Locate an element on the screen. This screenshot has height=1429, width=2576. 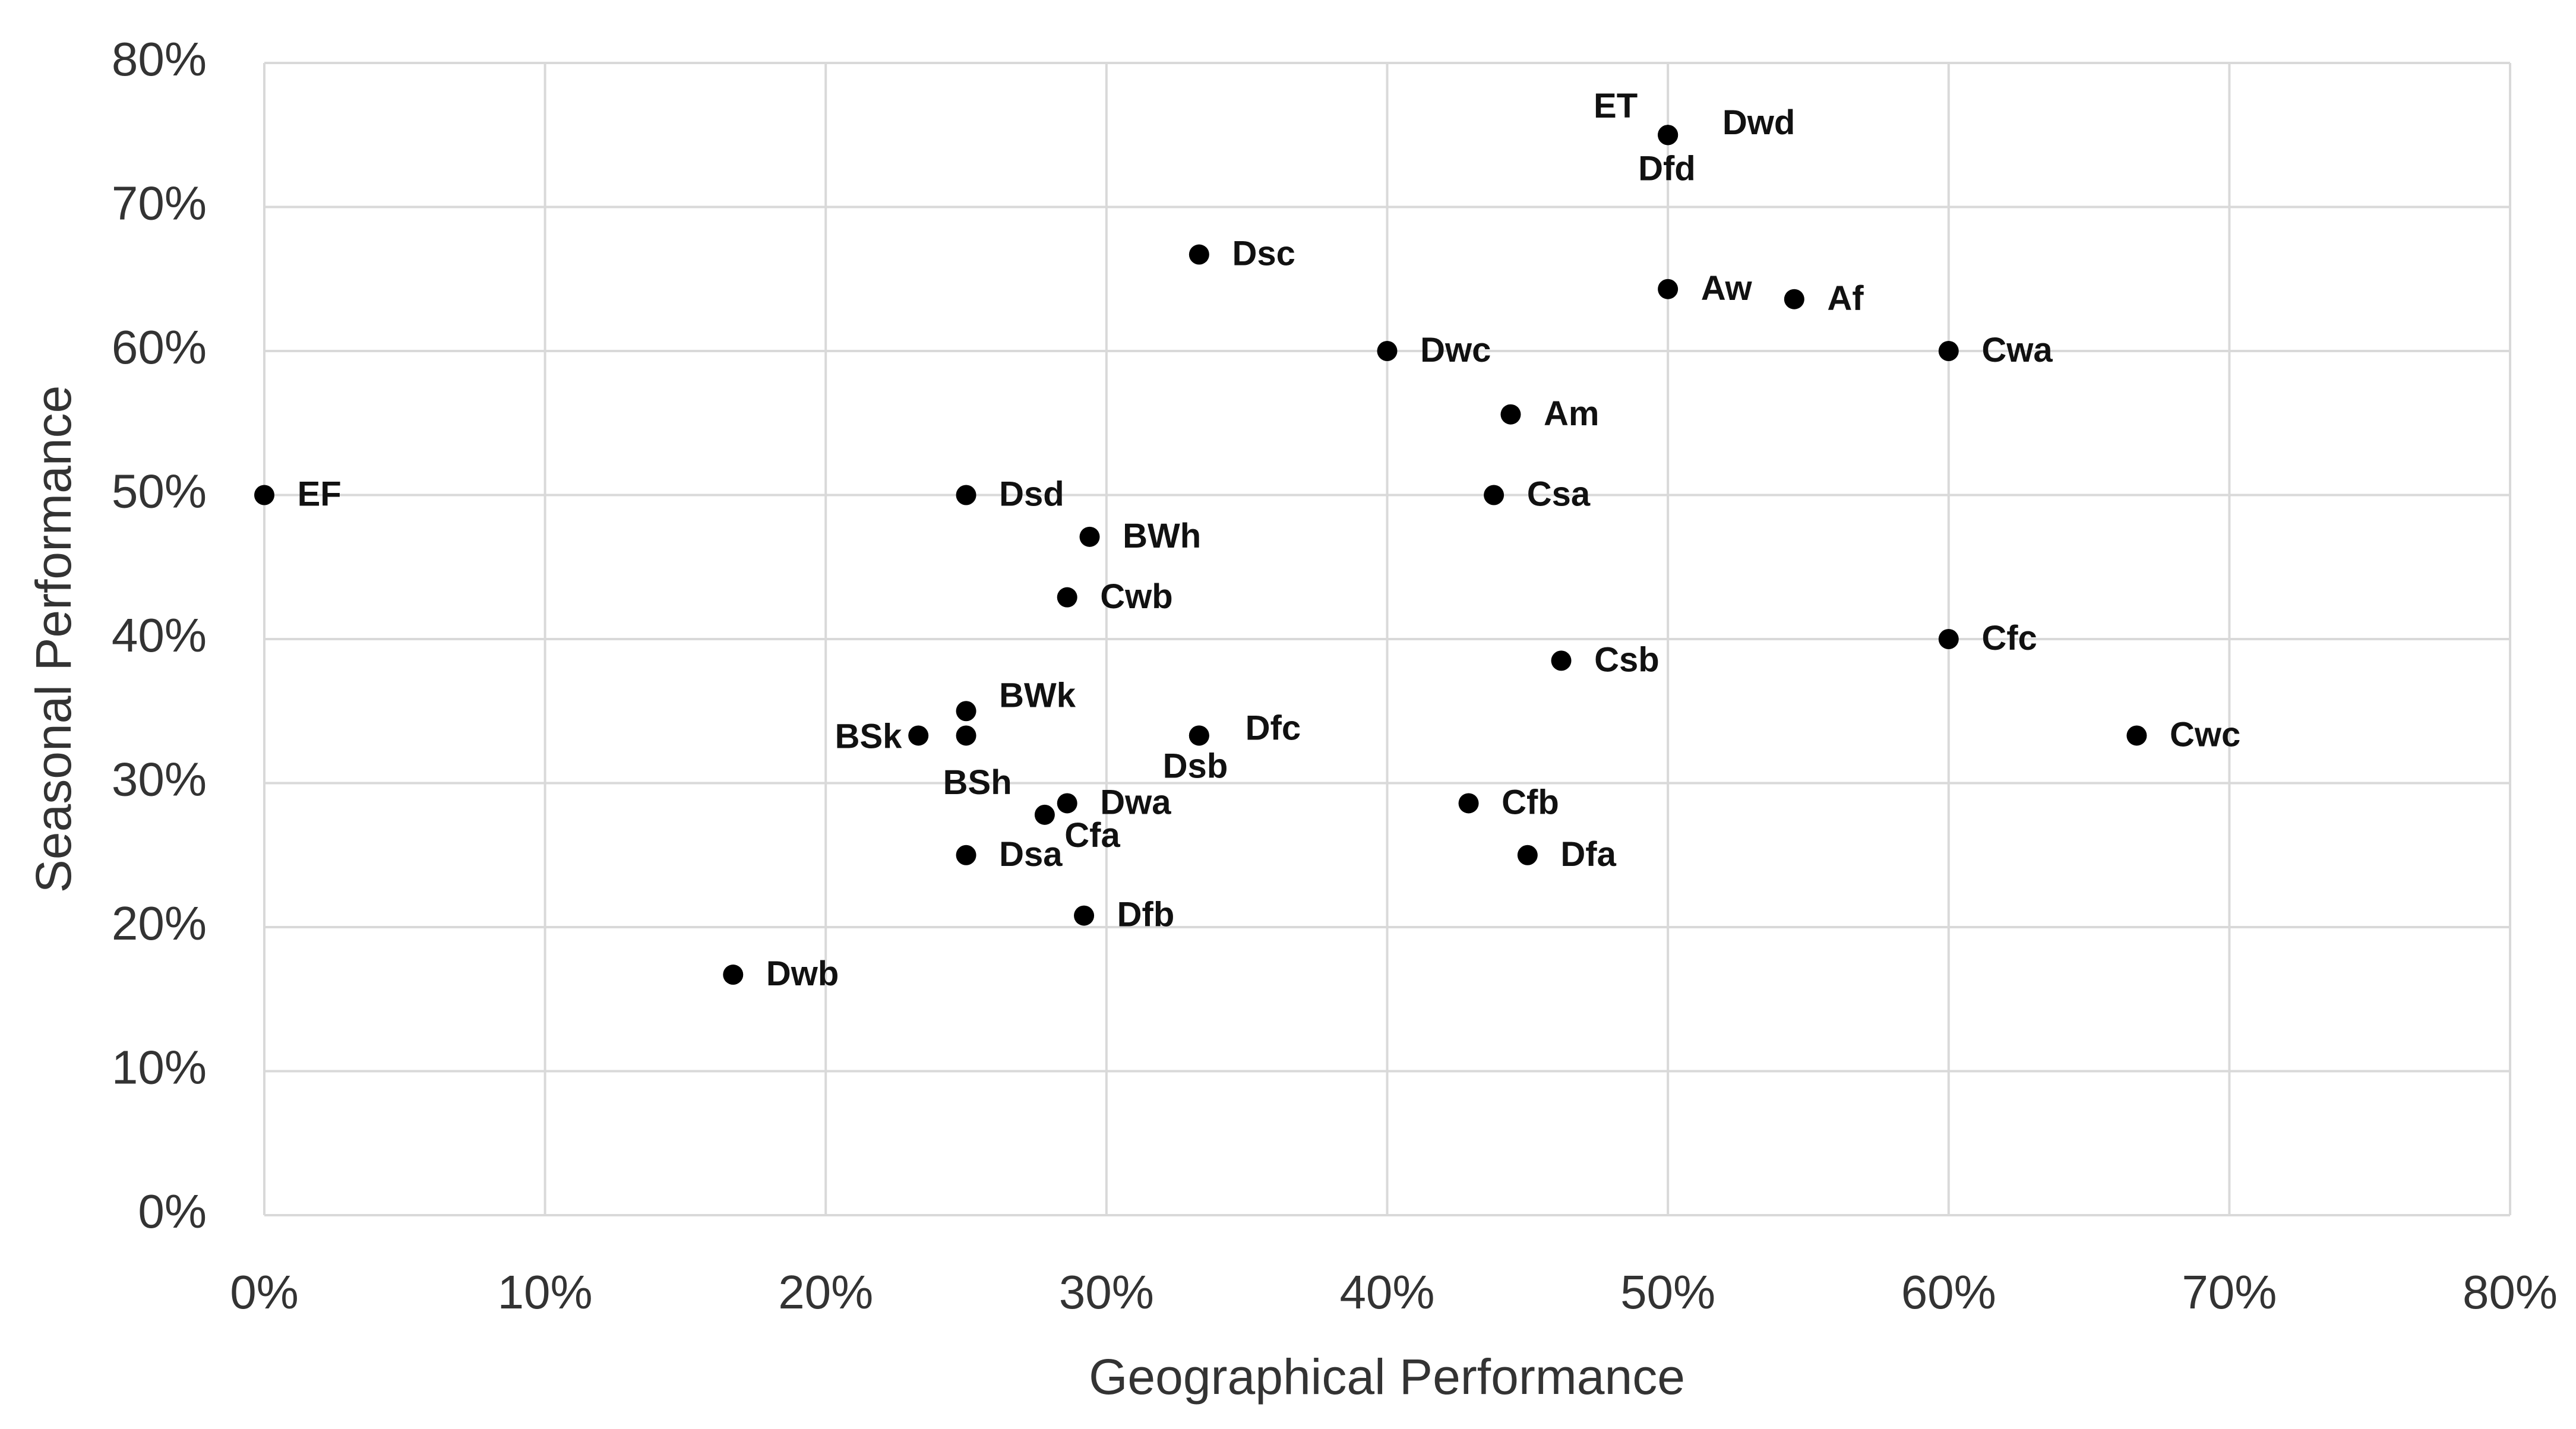
x-tick-label: 80% is located at coordinates (2510, 1292).